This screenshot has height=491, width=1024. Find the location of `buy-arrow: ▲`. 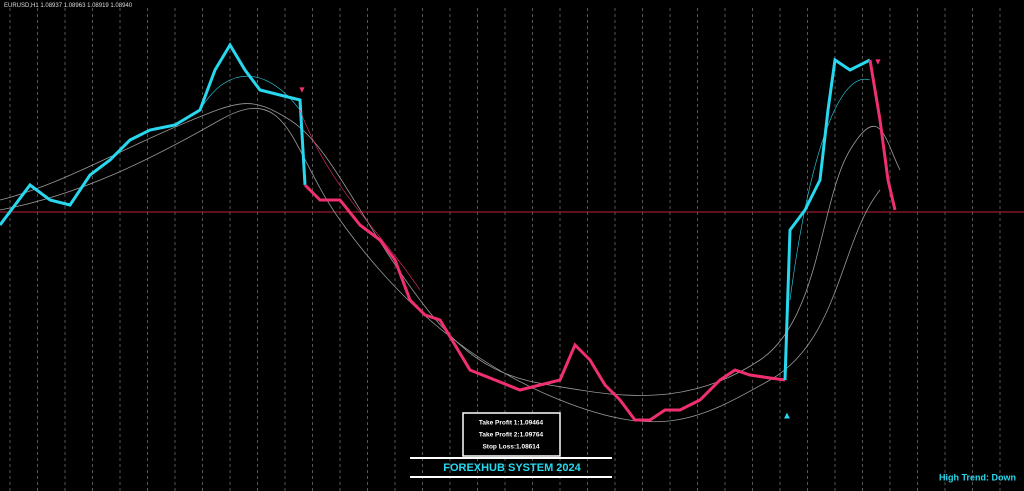

buy-arrow: ▲ is located at coordinates (787, 416).